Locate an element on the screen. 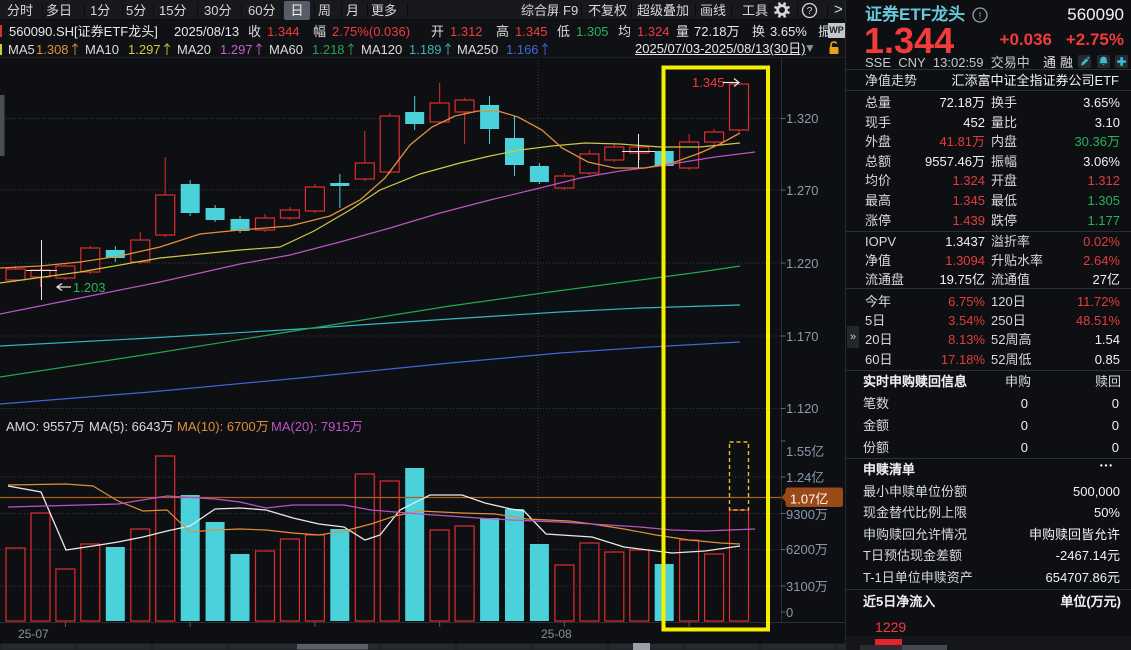 The width and height of the screenshot is (1131, 650). svg-text: MA(10): 6700万 is located at coordinates (223, 426).